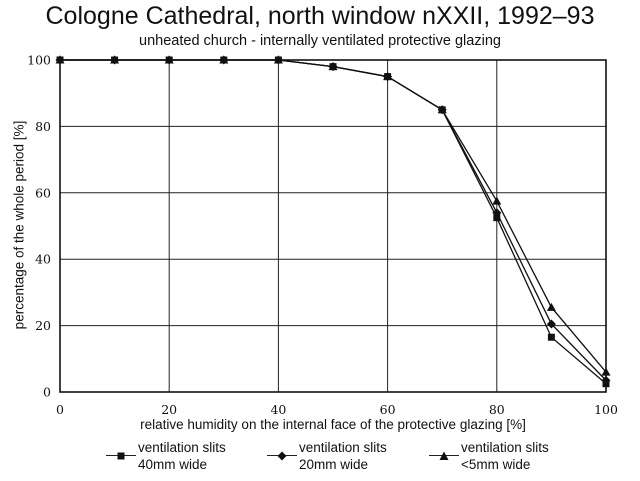 This screenshot has height=481, width=640. What do you see at coordinates (496, 464) in the screenshot?
I see `legend-label-line2: <5mm wide` at bounding box center [496, 464].